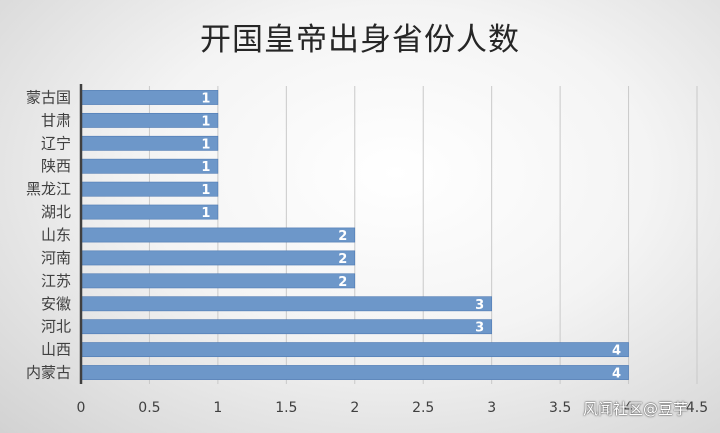 This screenshot has width=720, height=433. Describe the element at coordinates (286, 408) in the screenshot. I see `x-tick-label: 1.5` at that location.